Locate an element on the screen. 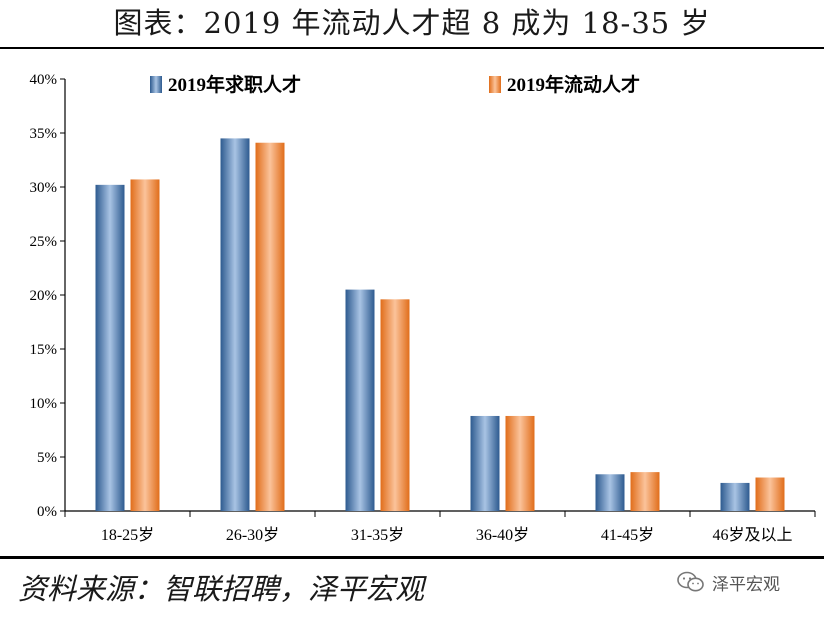 The height and width of the screenshot is (617, 824). y-tick-label: 25% is located at coordinates (44, 242).